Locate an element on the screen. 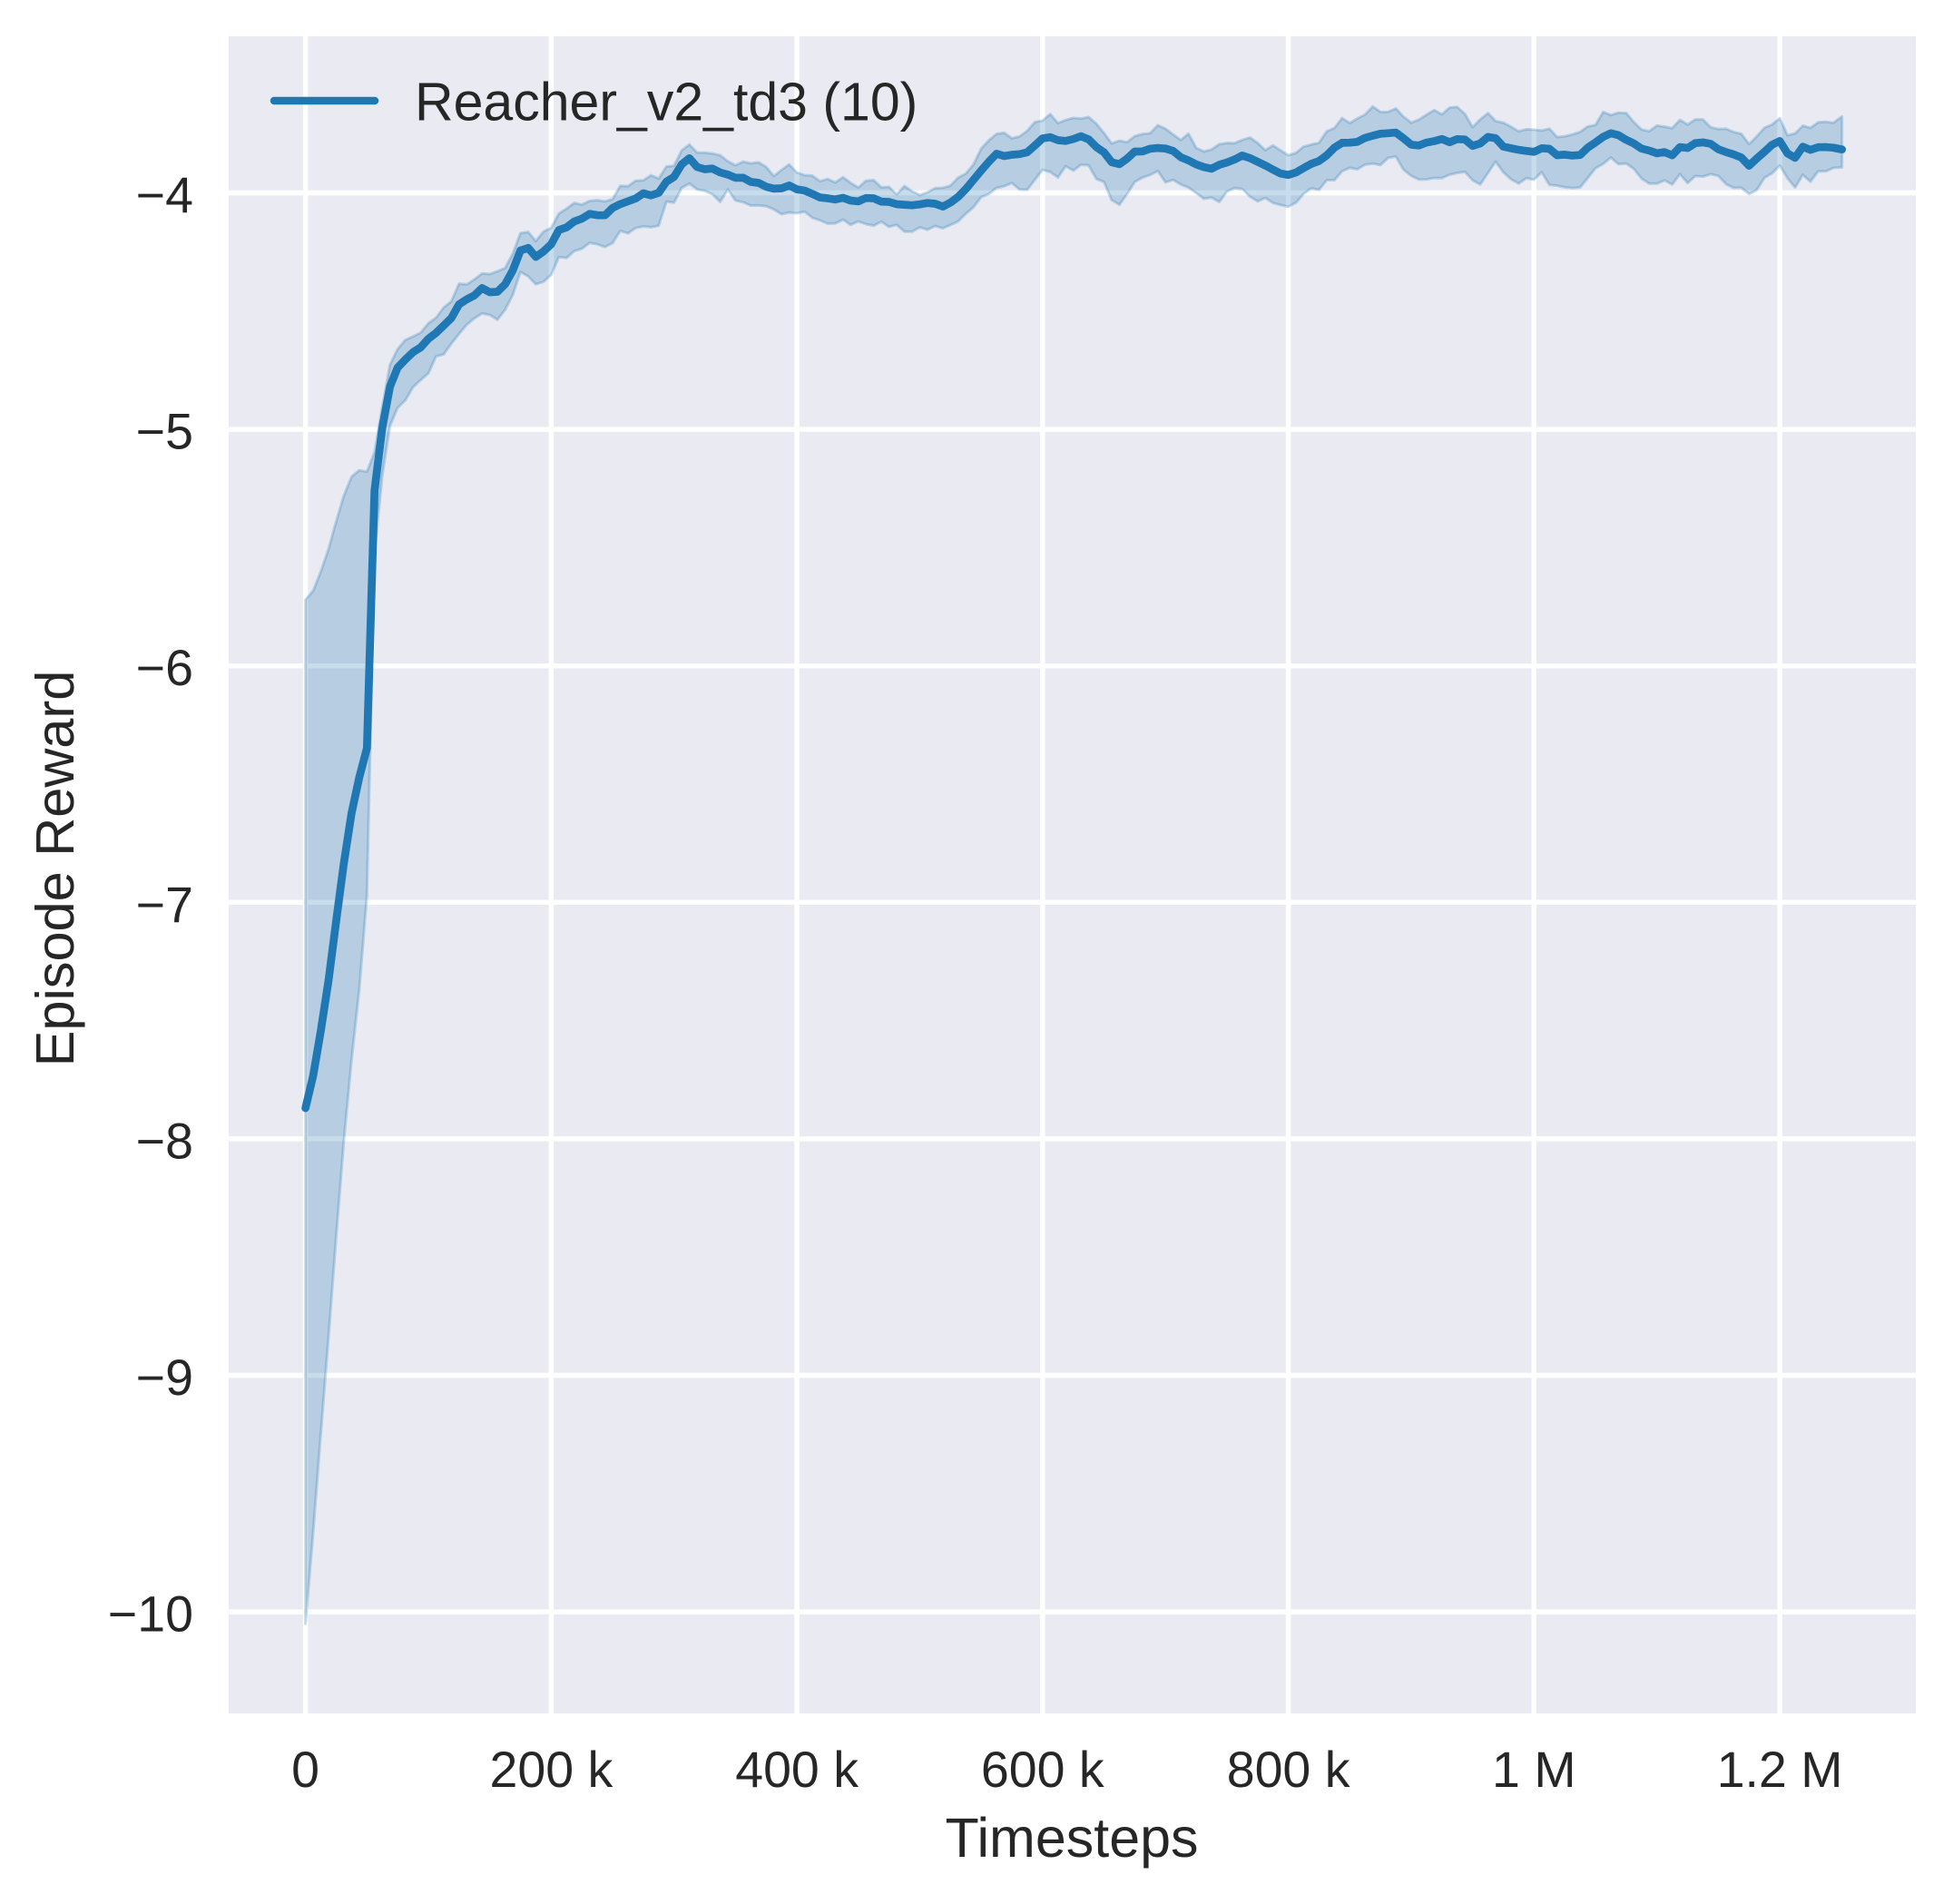 This screenshot has height=1904, width=1953. svg-text: −10 is located at coordinates (151, 1615).